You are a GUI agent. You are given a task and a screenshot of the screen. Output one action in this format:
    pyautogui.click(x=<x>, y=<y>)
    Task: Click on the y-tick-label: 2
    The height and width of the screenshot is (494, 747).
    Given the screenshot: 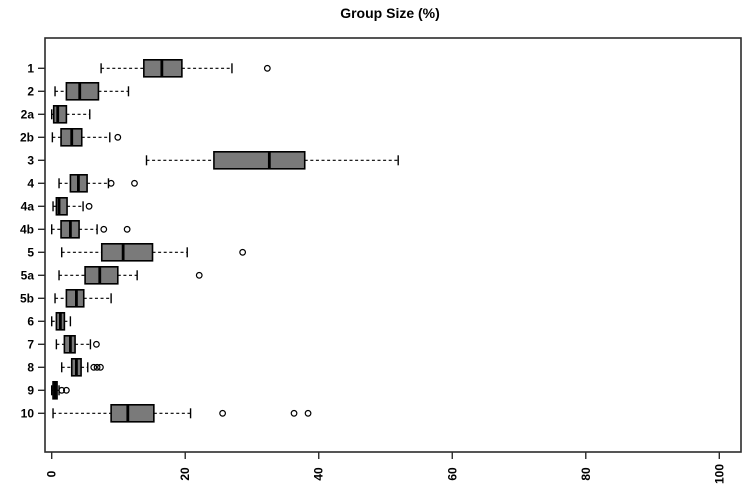 What is the action you would take?
    pyautogui.click(x=30, y=91)
    